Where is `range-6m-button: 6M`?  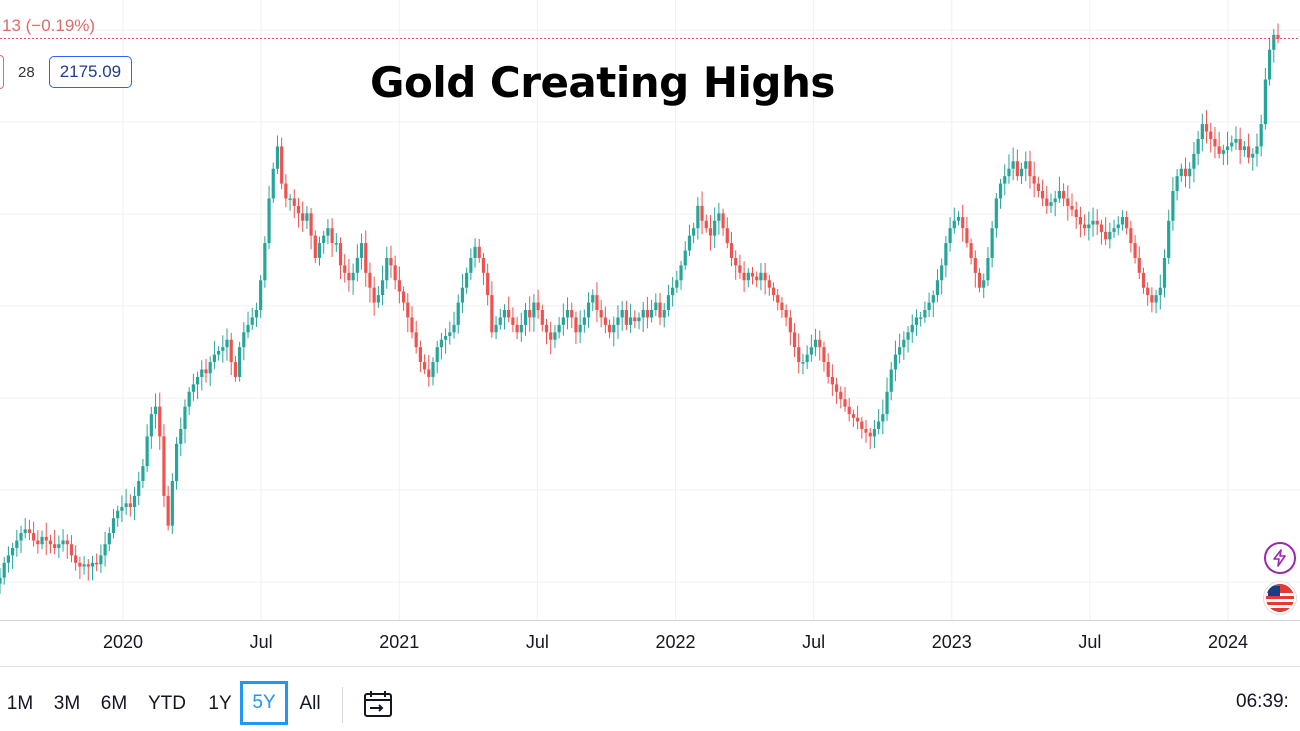 range-6m-button: 6M is located at coordinates (114, 703).